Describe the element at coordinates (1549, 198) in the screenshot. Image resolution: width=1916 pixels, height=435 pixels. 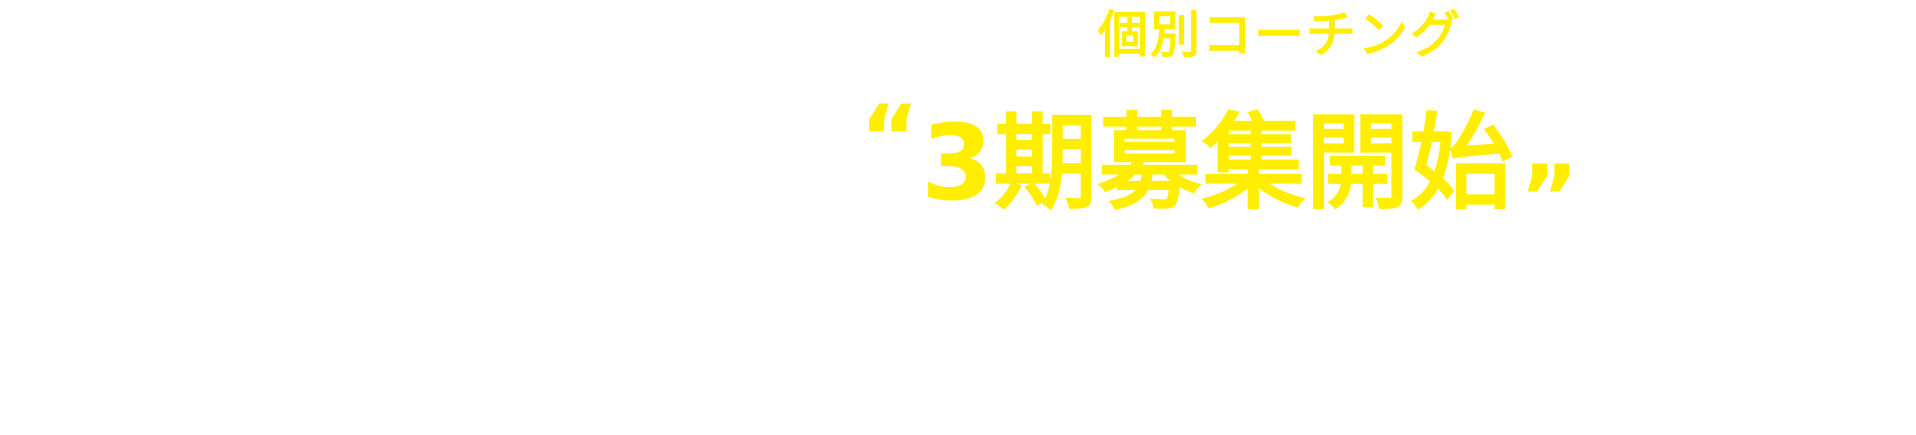
I see `closing-quote-mark: ”` at that location.